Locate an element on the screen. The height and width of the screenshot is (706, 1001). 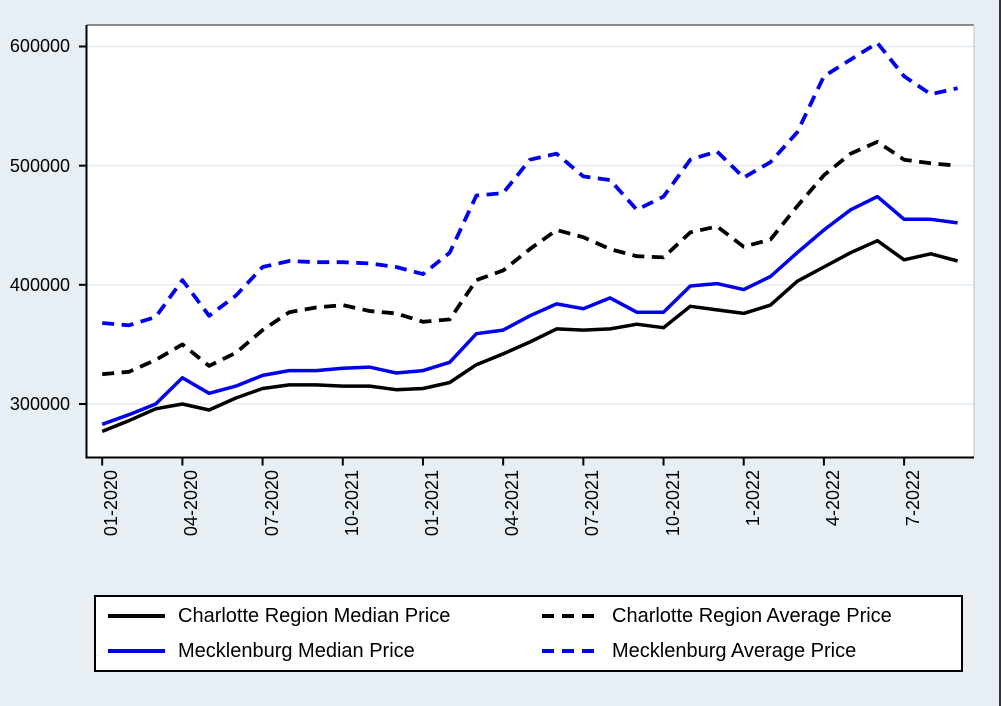
legend-item-charlotte-average: Charlotte Region Average Price is located at coordinates (717, 616).